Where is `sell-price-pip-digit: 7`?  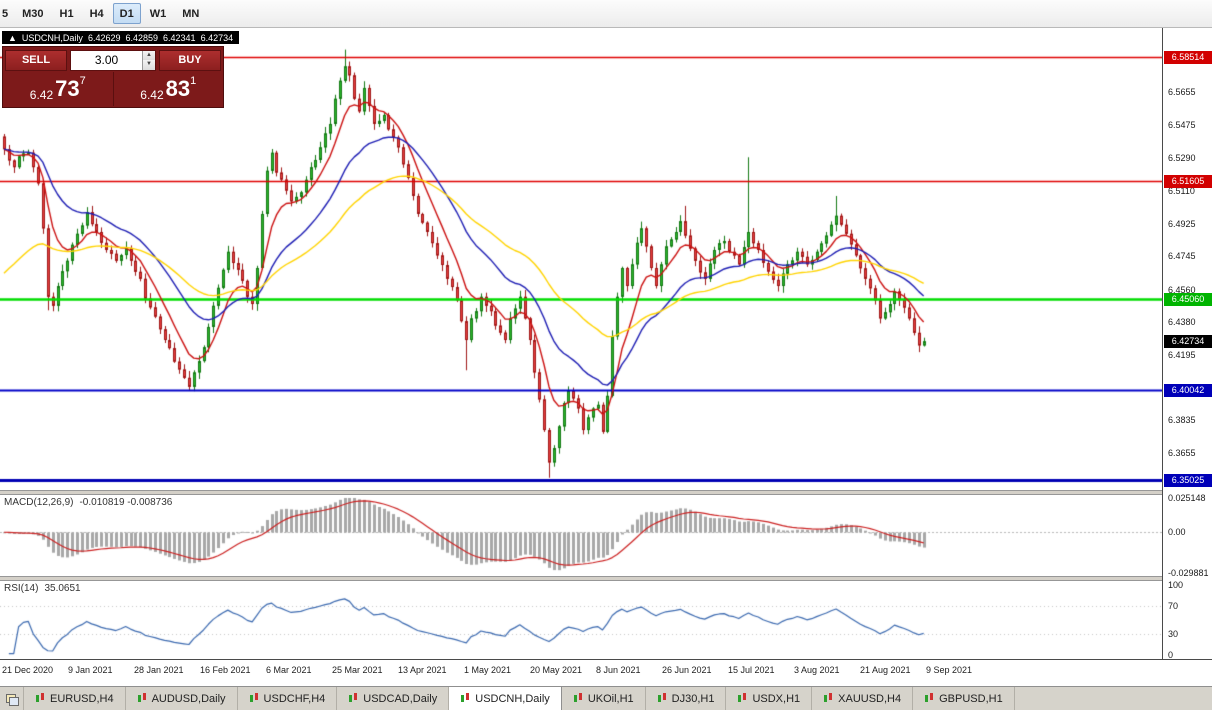
sell-price-pip-digit: 7 is located at coordinates (82, 81).